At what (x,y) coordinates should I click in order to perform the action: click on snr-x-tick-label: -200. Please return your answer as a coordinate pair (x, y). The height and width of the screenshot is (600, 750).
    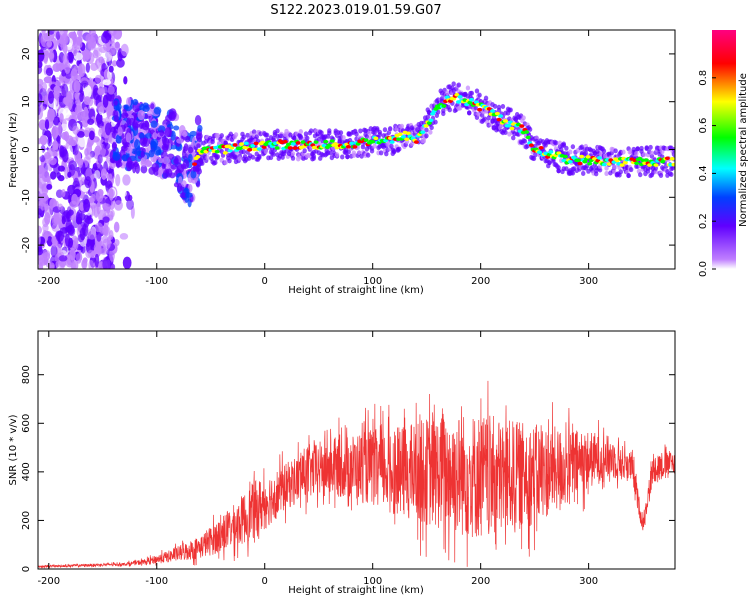
    Looking at the image, I should click on (48, 581).